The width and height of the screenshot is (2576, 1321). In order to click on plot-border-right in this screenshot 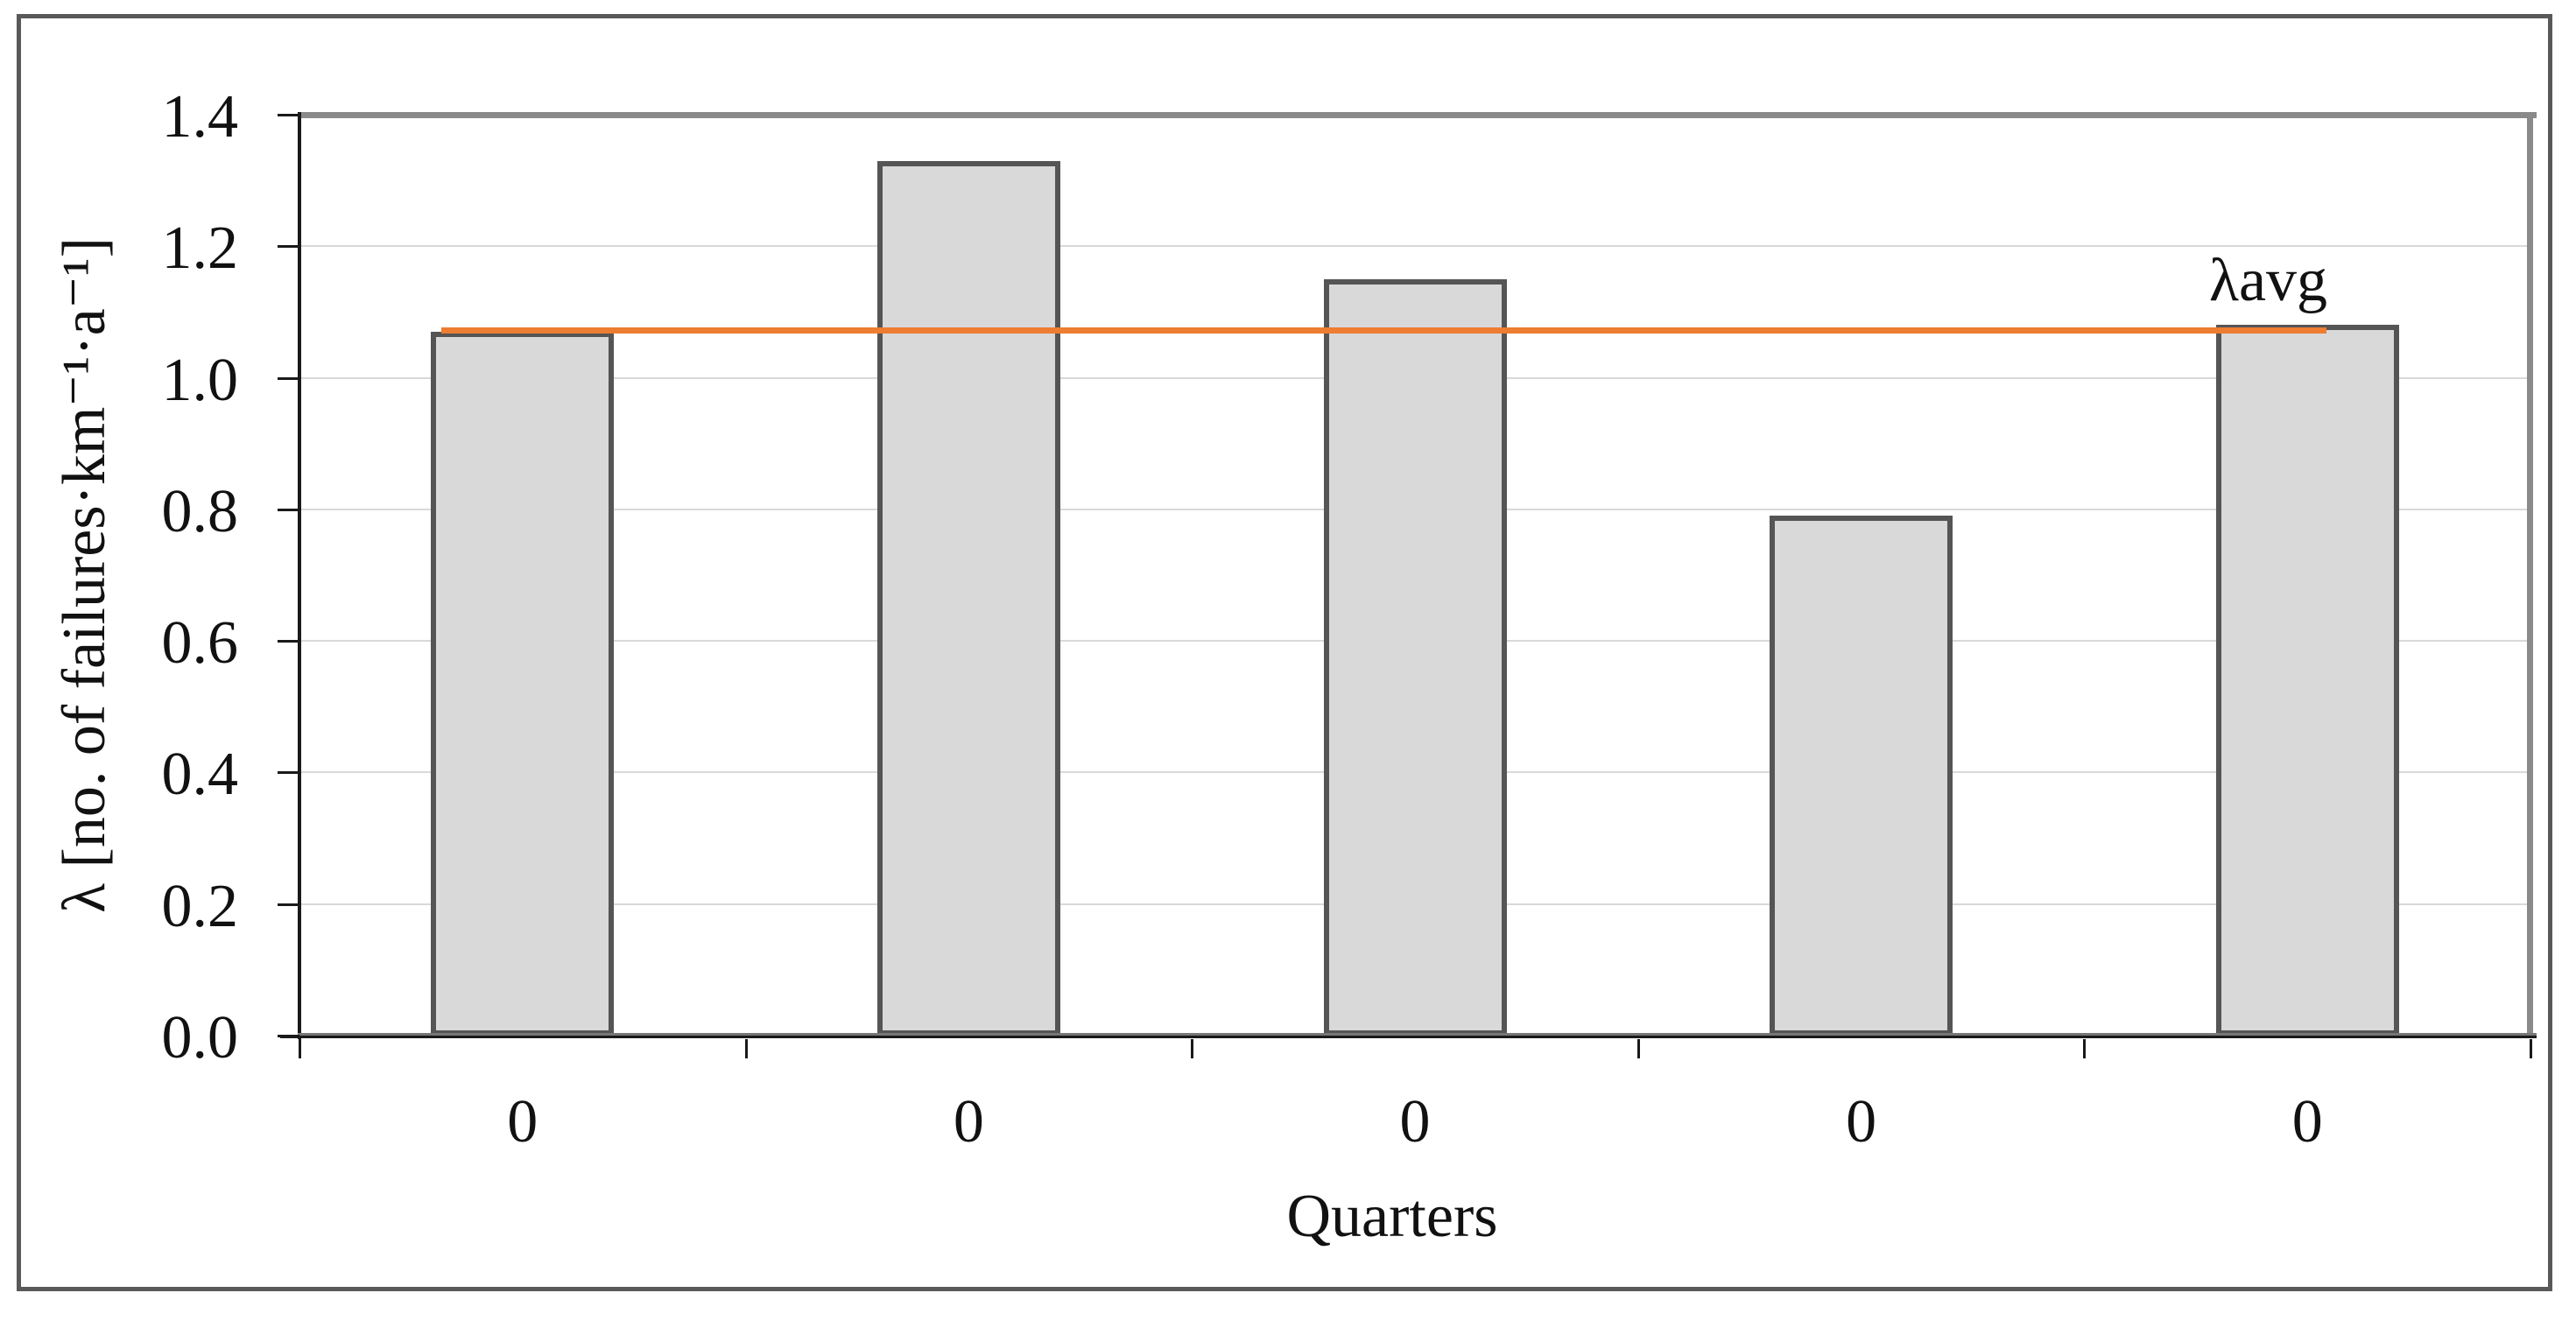, I will do `click(2530, 574)`.